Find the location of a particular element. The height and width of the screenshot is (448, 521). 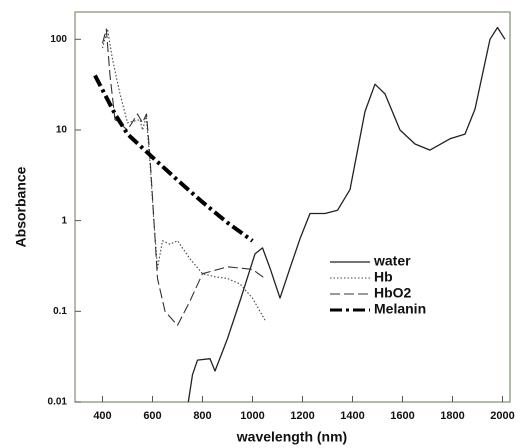

x-tick-label: 600 is located at coordinates (152, 416).